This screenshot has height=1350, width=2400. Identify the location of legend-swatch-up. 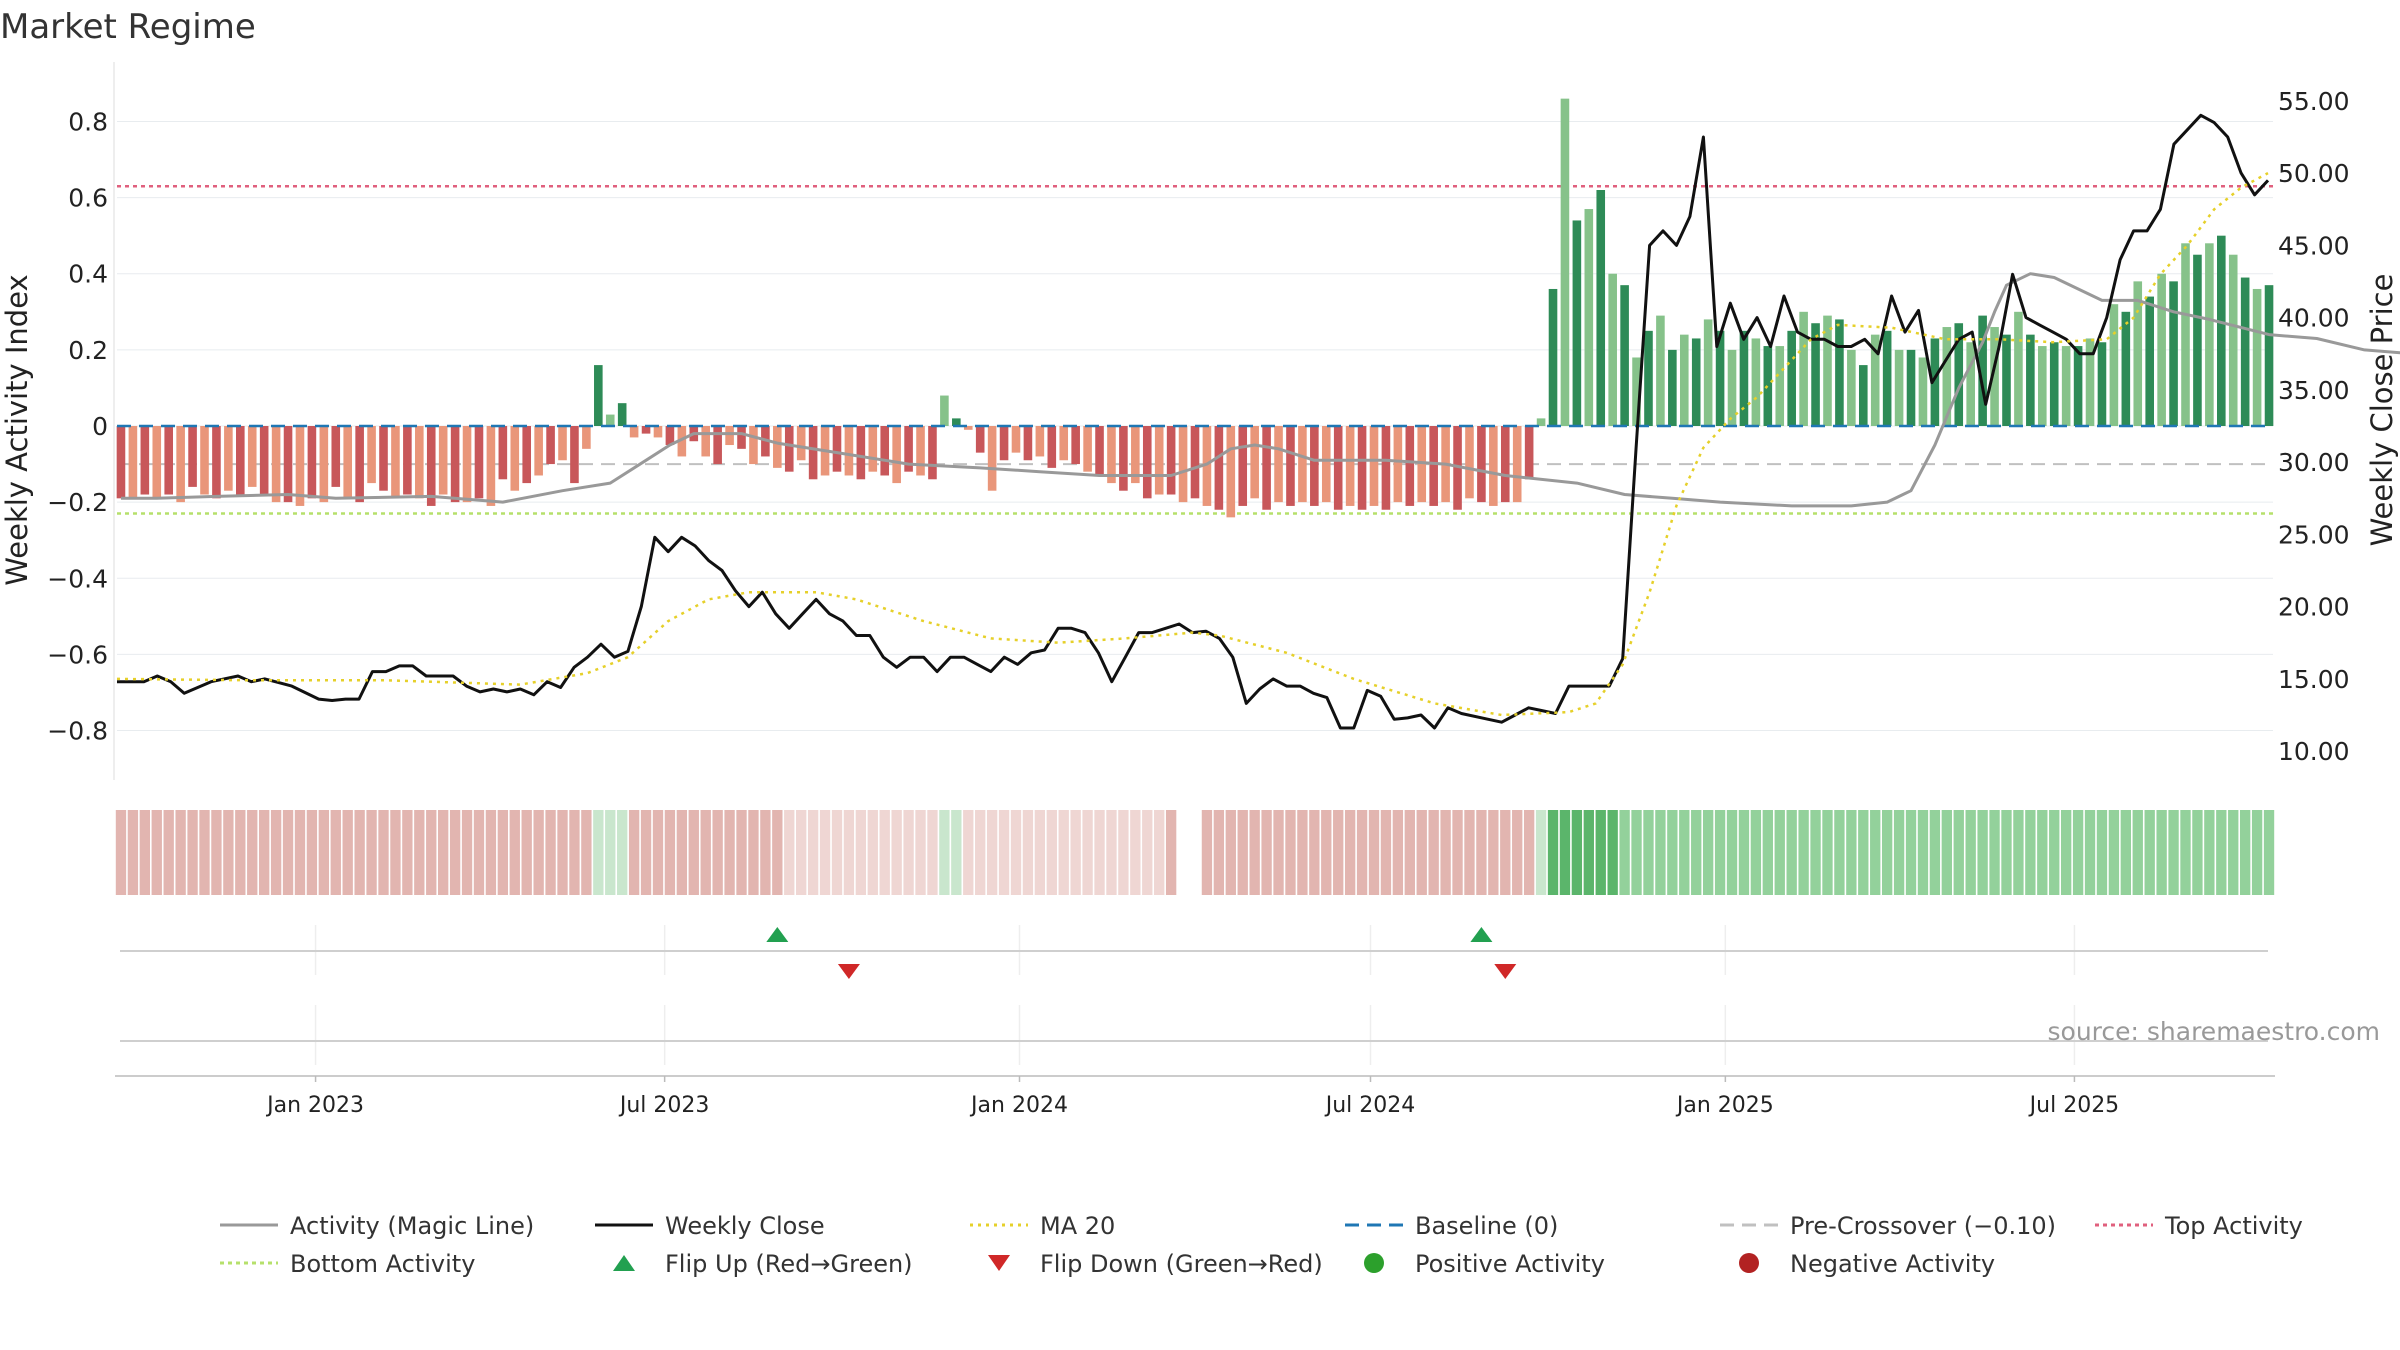
(624, 1263).